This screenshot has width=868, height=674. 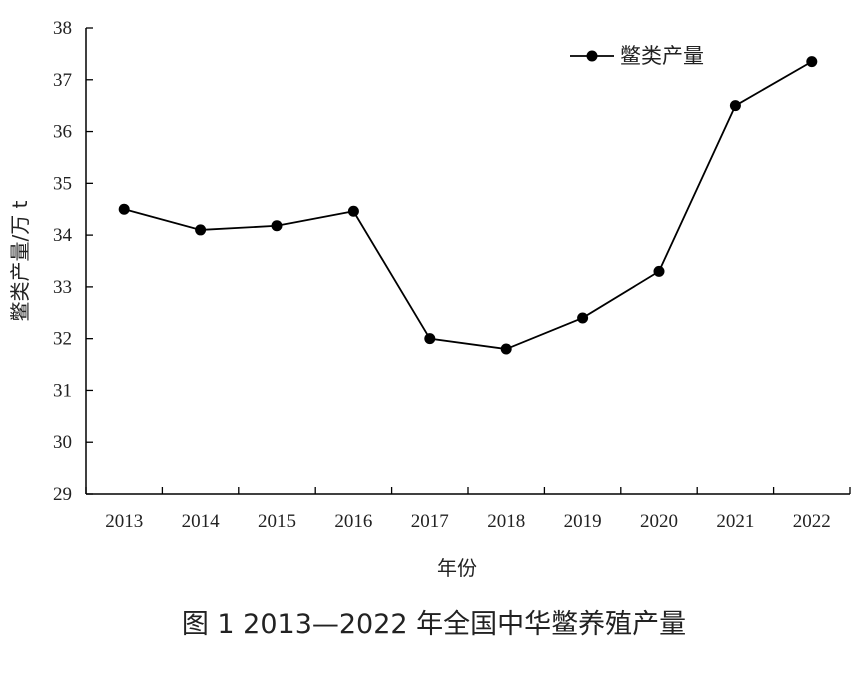 What do you see at coordinates (659, 521) in the screenshot?
I see `x-tick-label: 2020` at bounding box center [659, 521].